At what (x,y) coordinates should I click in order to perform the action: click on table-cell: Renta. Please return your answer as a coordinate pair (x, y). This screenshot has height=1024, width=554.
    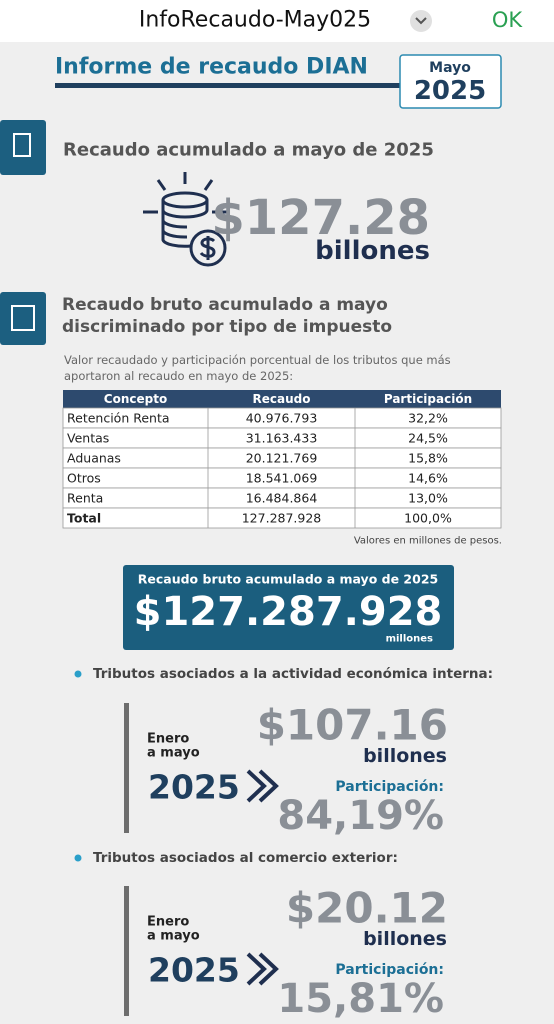
    Looking at the image, I should click on (85, 498).